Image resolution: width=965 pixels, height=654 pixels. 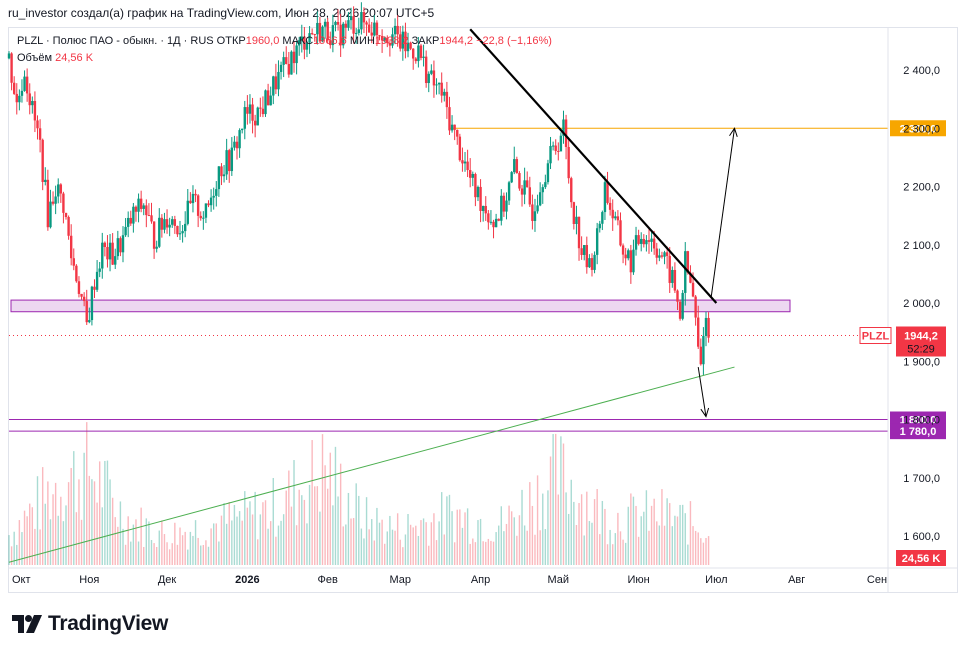 What do you see at coordinates (877, 580) in the screenshot?
I see `x-tick-label: Сен` at bounding box center [877, 580].